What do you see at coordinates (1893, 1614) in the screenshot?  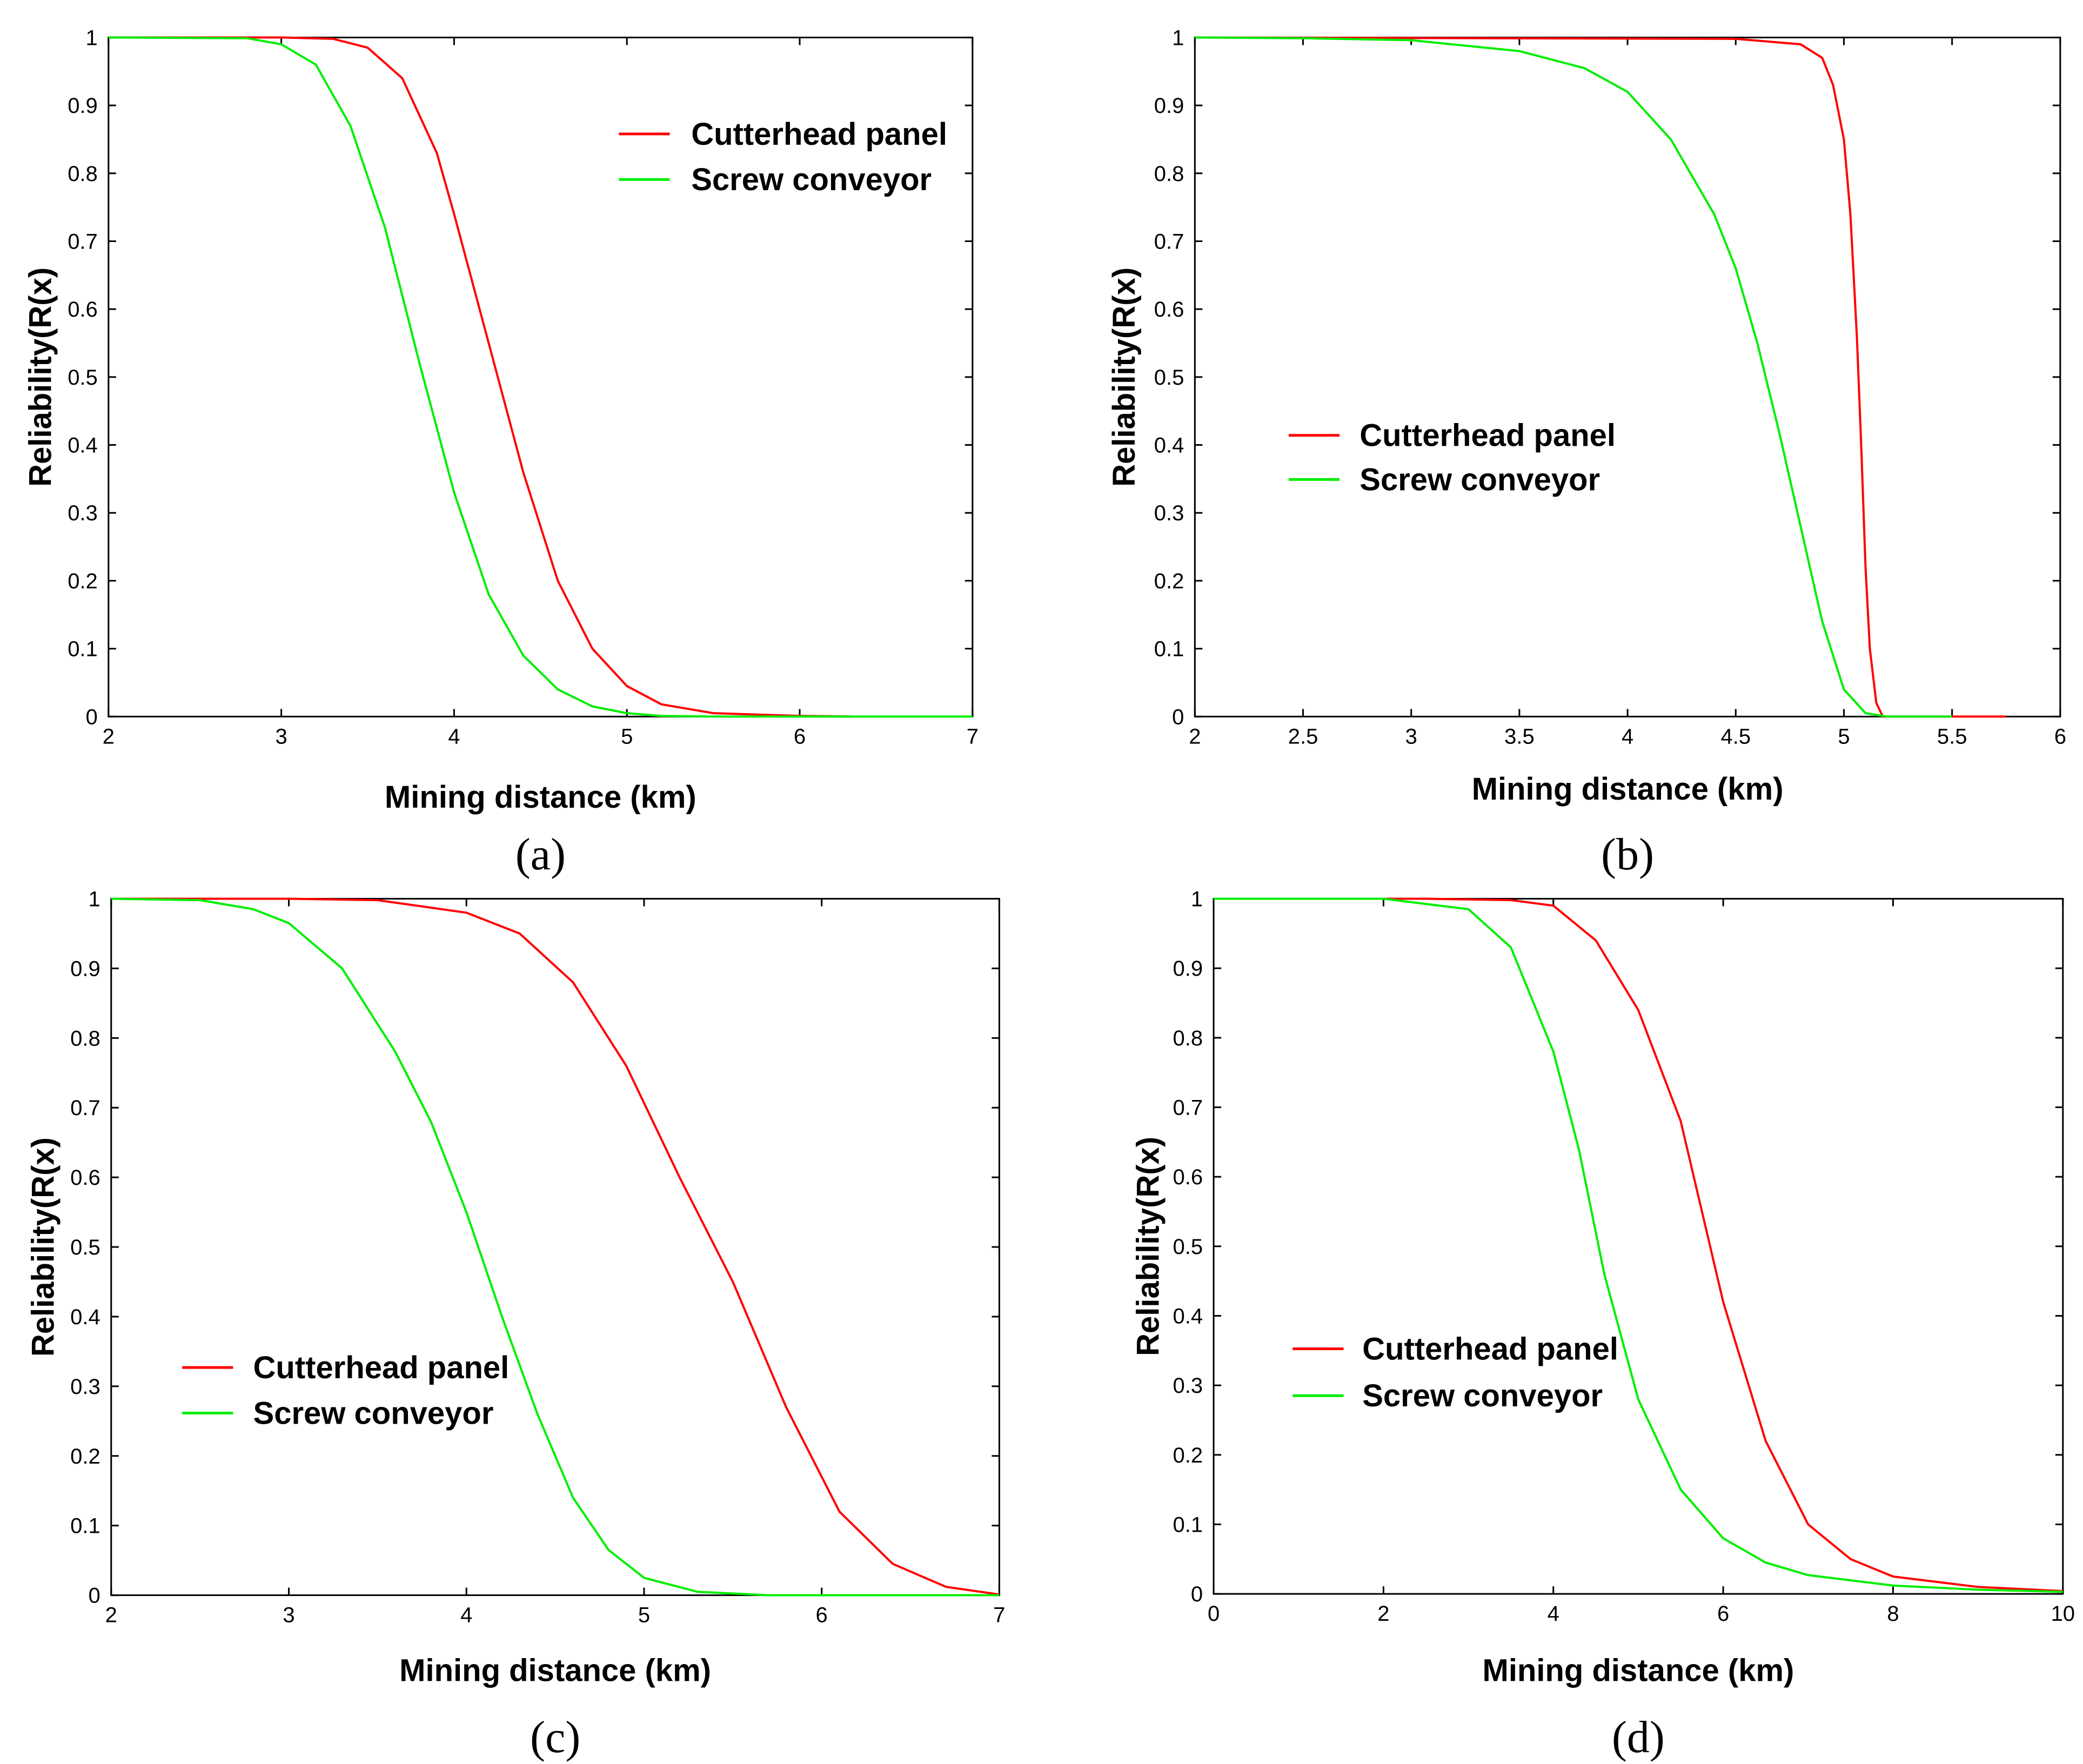 I see `x-tick-label: 8` at bounding box center [1893, 1614].